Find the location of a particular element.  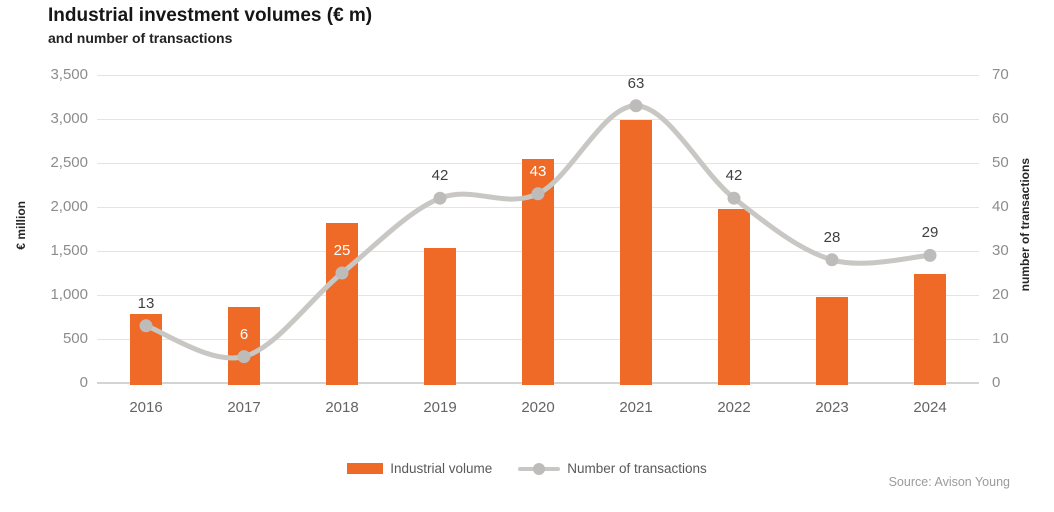

left-axis-tick-label: 0 is located at coordinates (83, 382).